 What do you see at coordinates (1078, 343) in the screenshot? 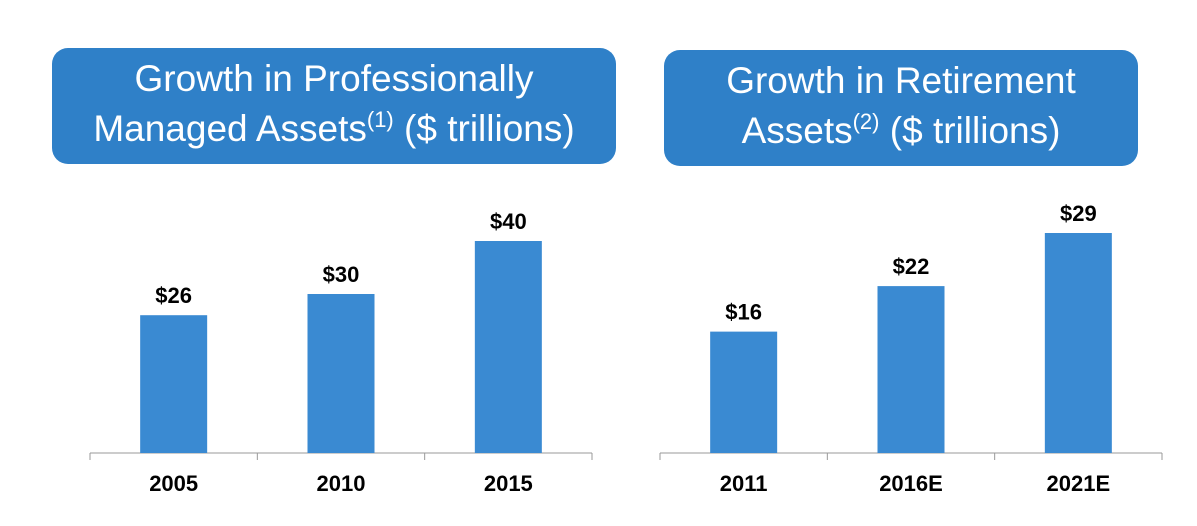
I see `bar-2021E` at bounding box center [1078, 343].